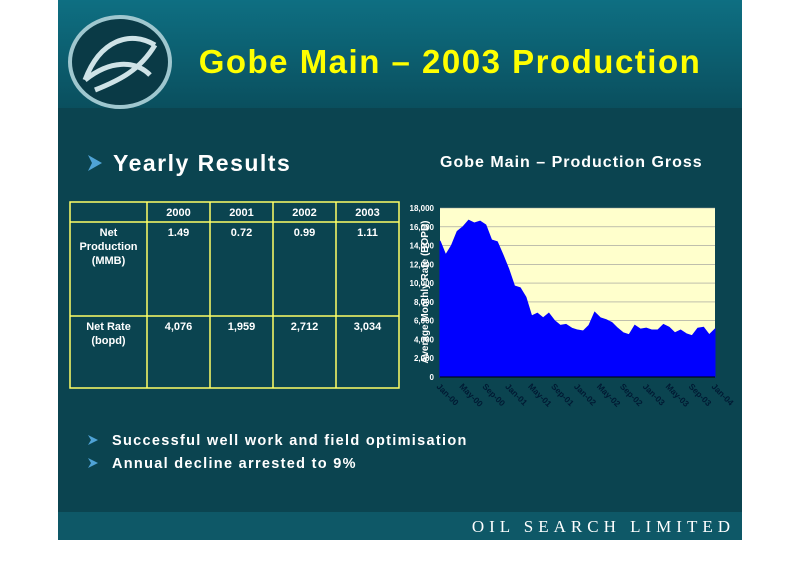 Image resolution: width=800 pixels, height=566 pixels. Describe the element at coordinates (422, 227) in the screenshot. I see `y-tick-label: 16,000` at that location.